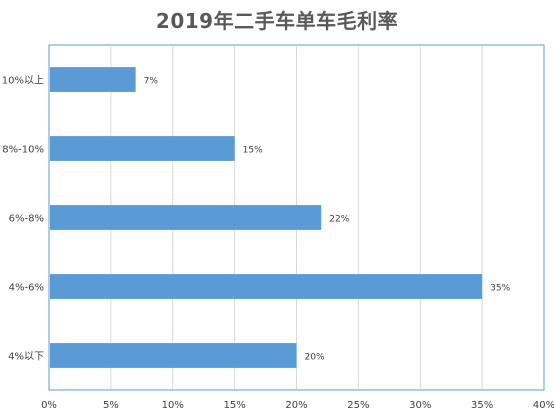  I want to click on x-tick-label: 35%, so click(482, 405).